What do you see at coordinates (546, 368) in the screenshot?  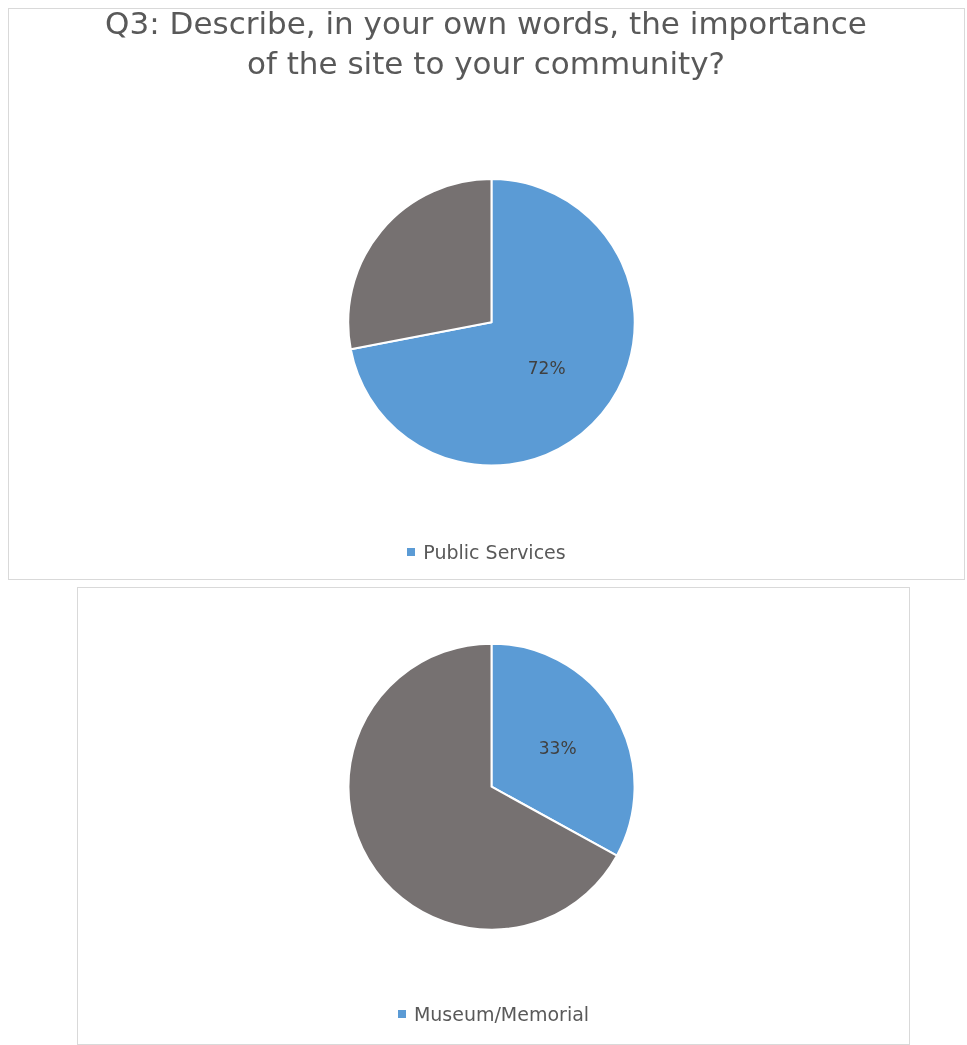 I see `data-label: 72%` at bounding box center [546, 368].